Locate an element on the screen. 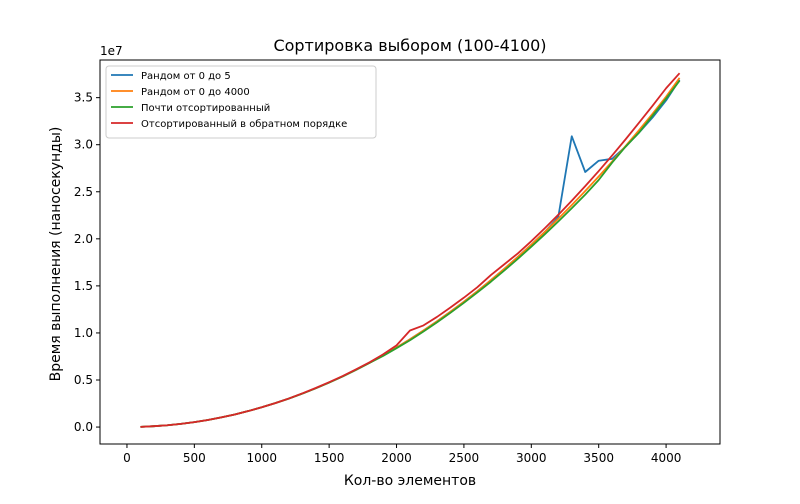 The image size is (800, 504). y-tick-label: 3.5 is located at coordinates (83, 98).